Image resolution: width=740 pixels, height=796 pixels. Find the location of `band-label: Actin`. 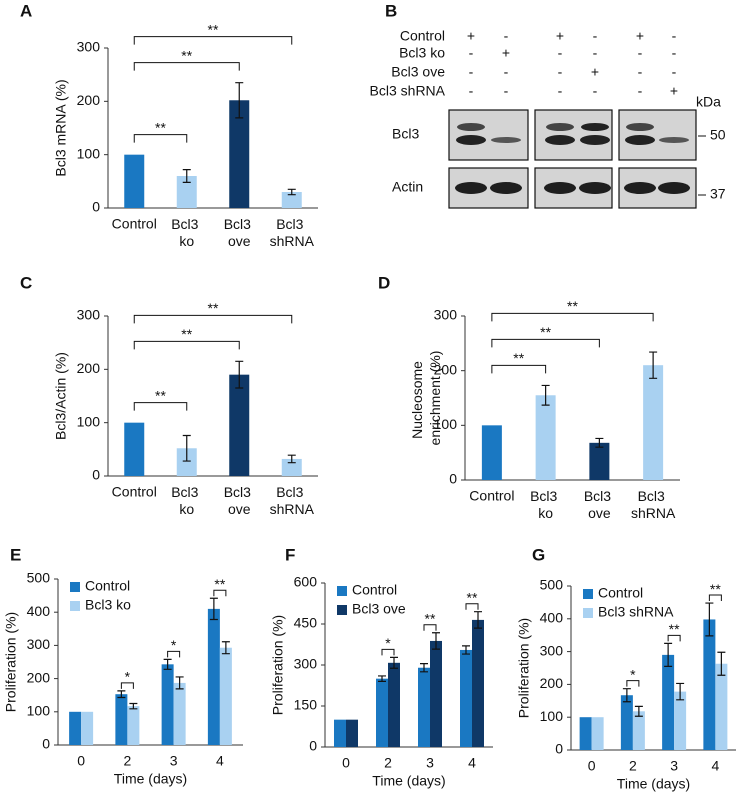

band-label: Actin is located at coordinates (407, 187).